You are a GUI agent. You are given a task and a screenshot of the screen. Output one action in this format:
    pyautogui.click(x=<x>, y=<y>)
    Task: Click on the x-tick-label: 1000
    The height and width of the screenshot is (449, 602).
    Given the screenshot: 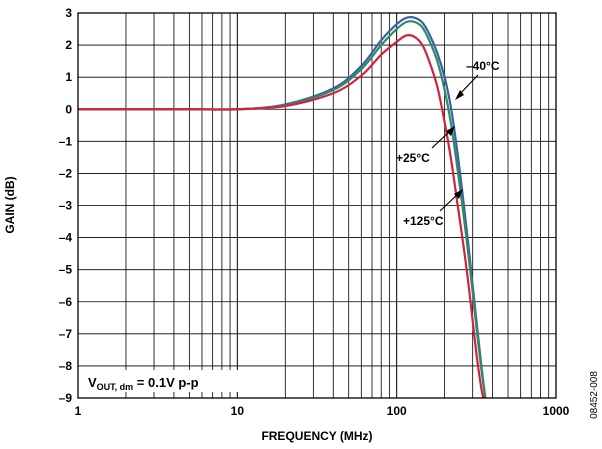 What is the action you would take?
    pyautogui.click(x=556, y=411)
    